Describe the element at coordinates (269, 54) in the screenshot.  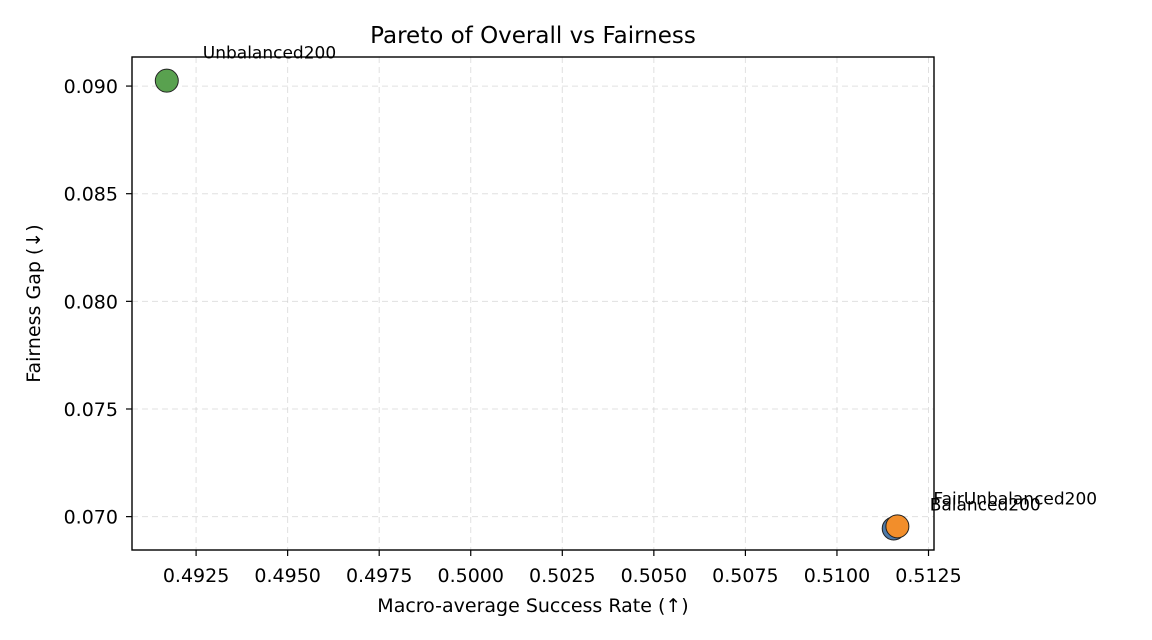
I see `data-point-label: Unbalanced200` at that location.